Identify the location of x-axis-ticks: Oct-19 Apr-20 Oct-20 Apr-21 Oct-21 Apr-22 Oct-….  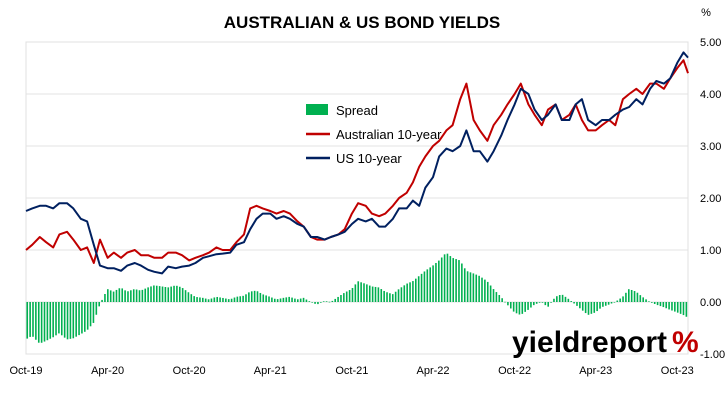
(351, 371).